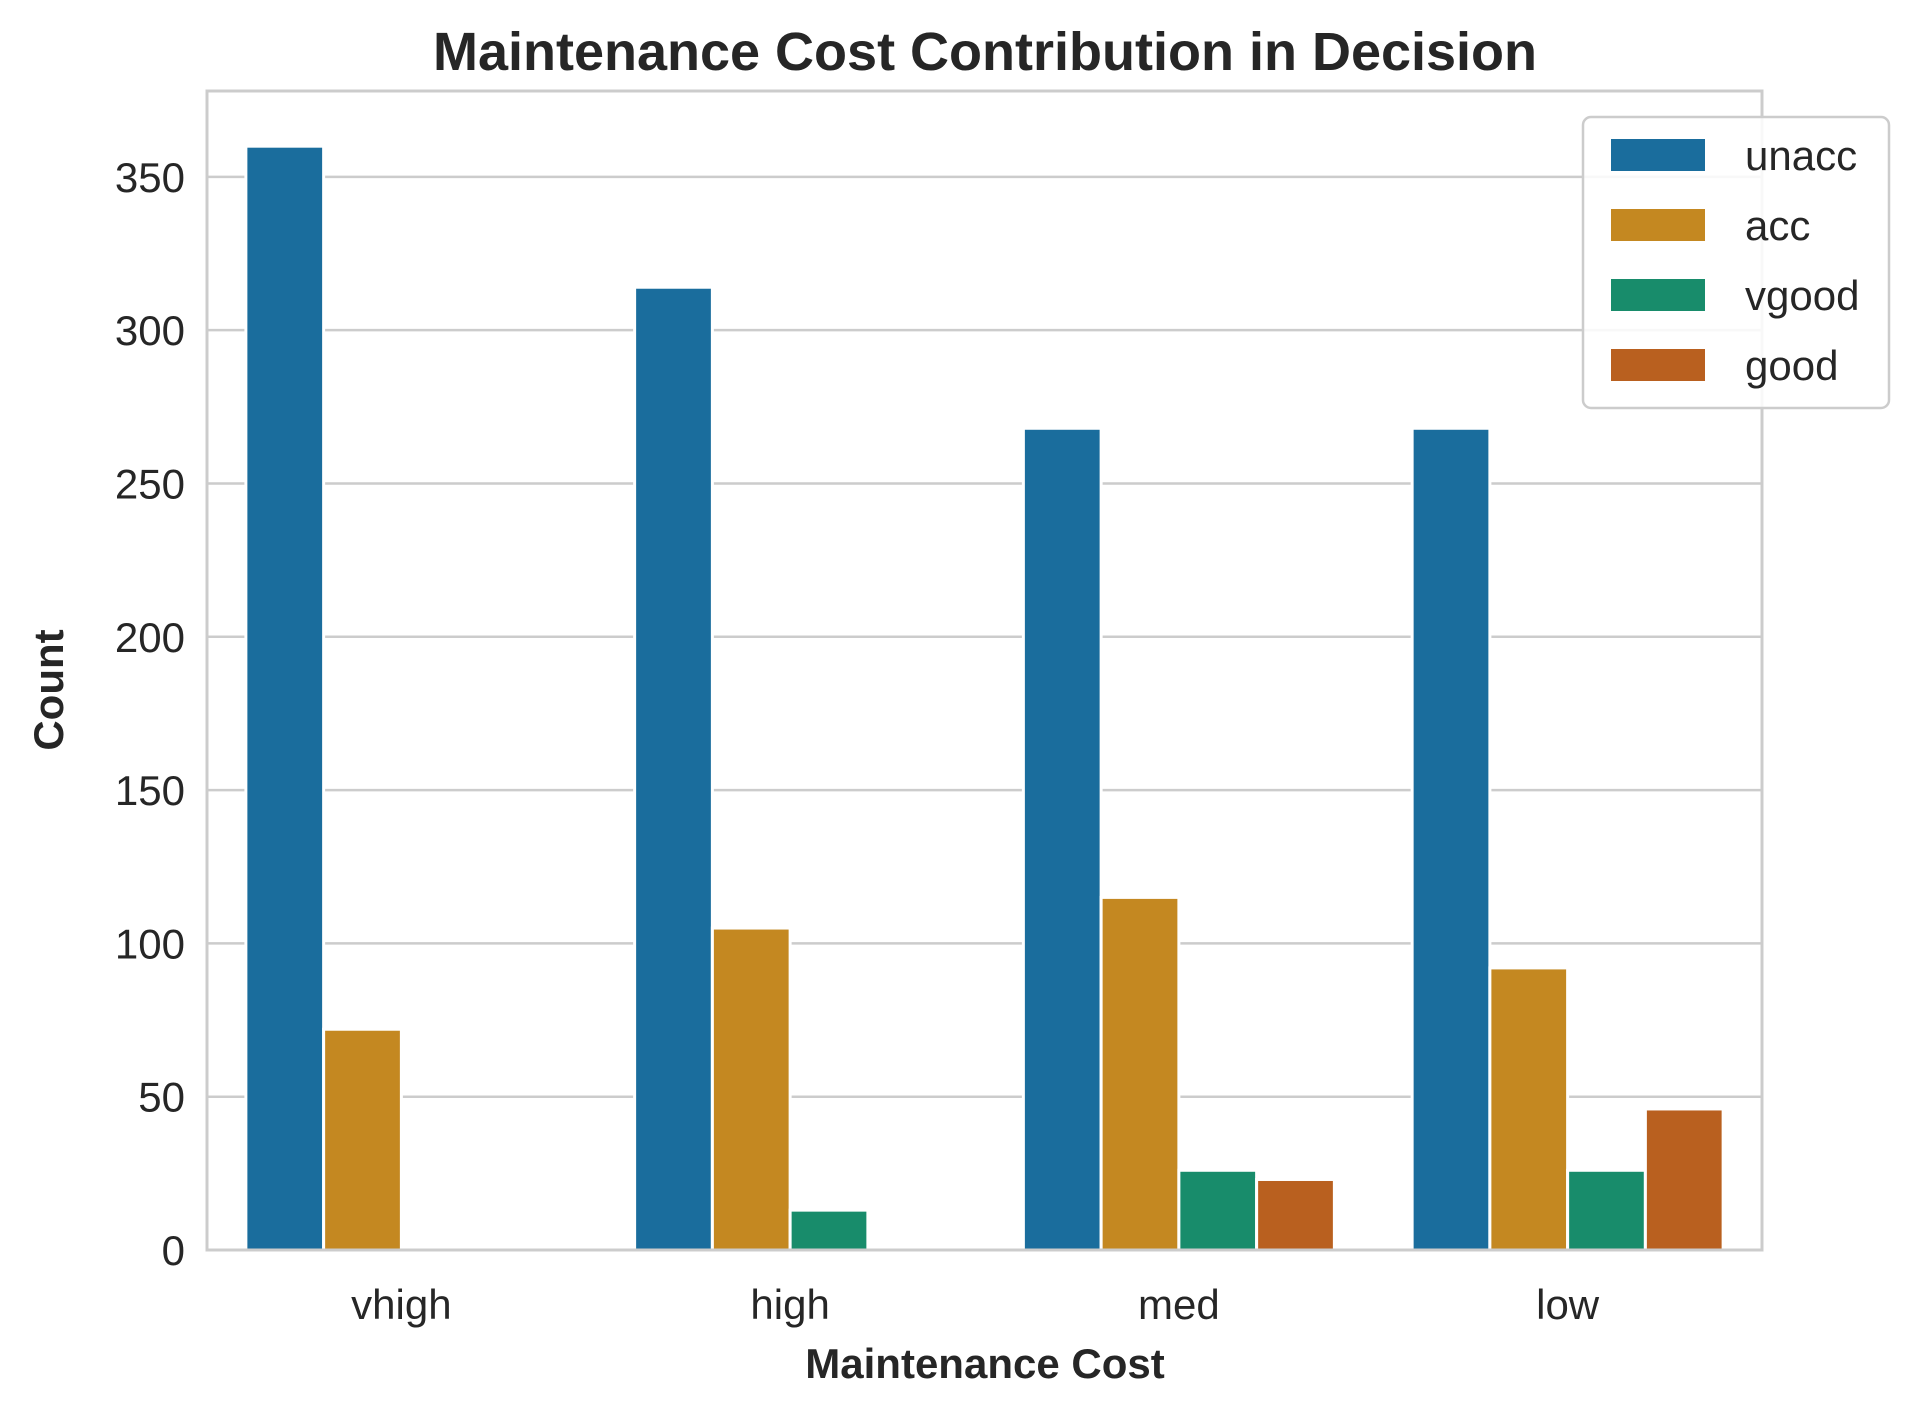  I want to click on legend-swatch-vgood, so click(1658, 295).